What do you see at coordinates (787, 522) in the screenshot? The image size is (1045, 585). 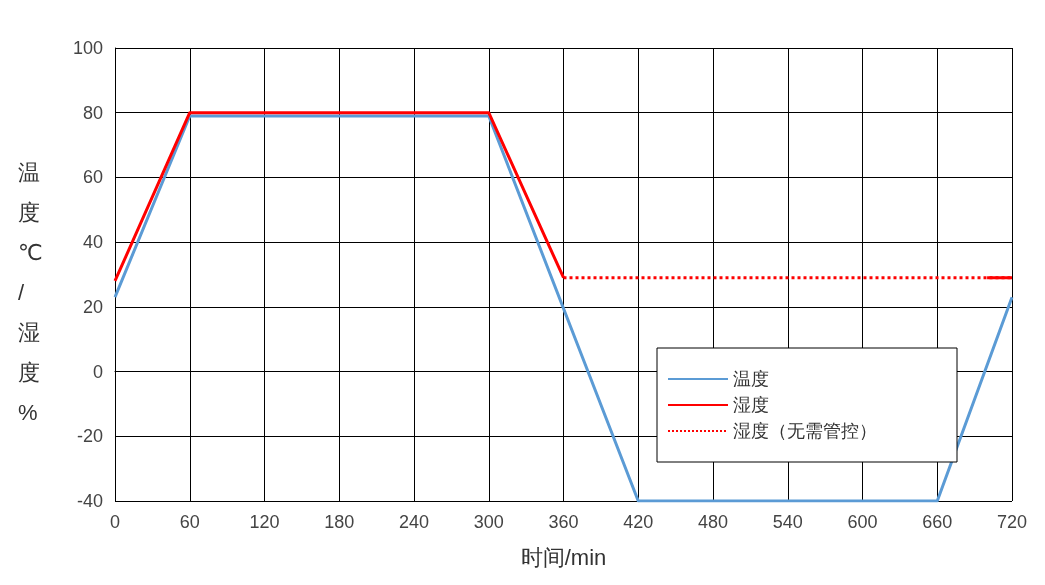 I see `x-tick-label: 540` at bounding box center [787, 522].